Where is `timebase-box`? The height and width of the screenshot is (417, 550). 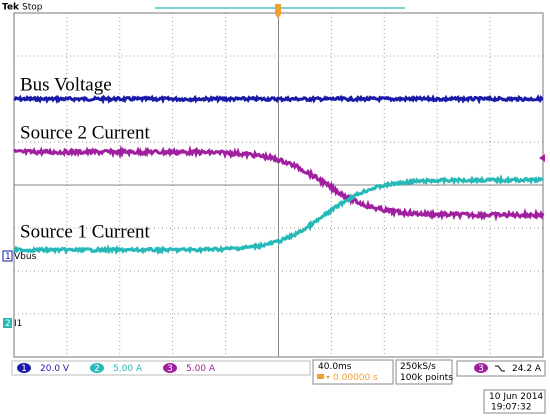 timebase-box is located at coordinates (353, 372).